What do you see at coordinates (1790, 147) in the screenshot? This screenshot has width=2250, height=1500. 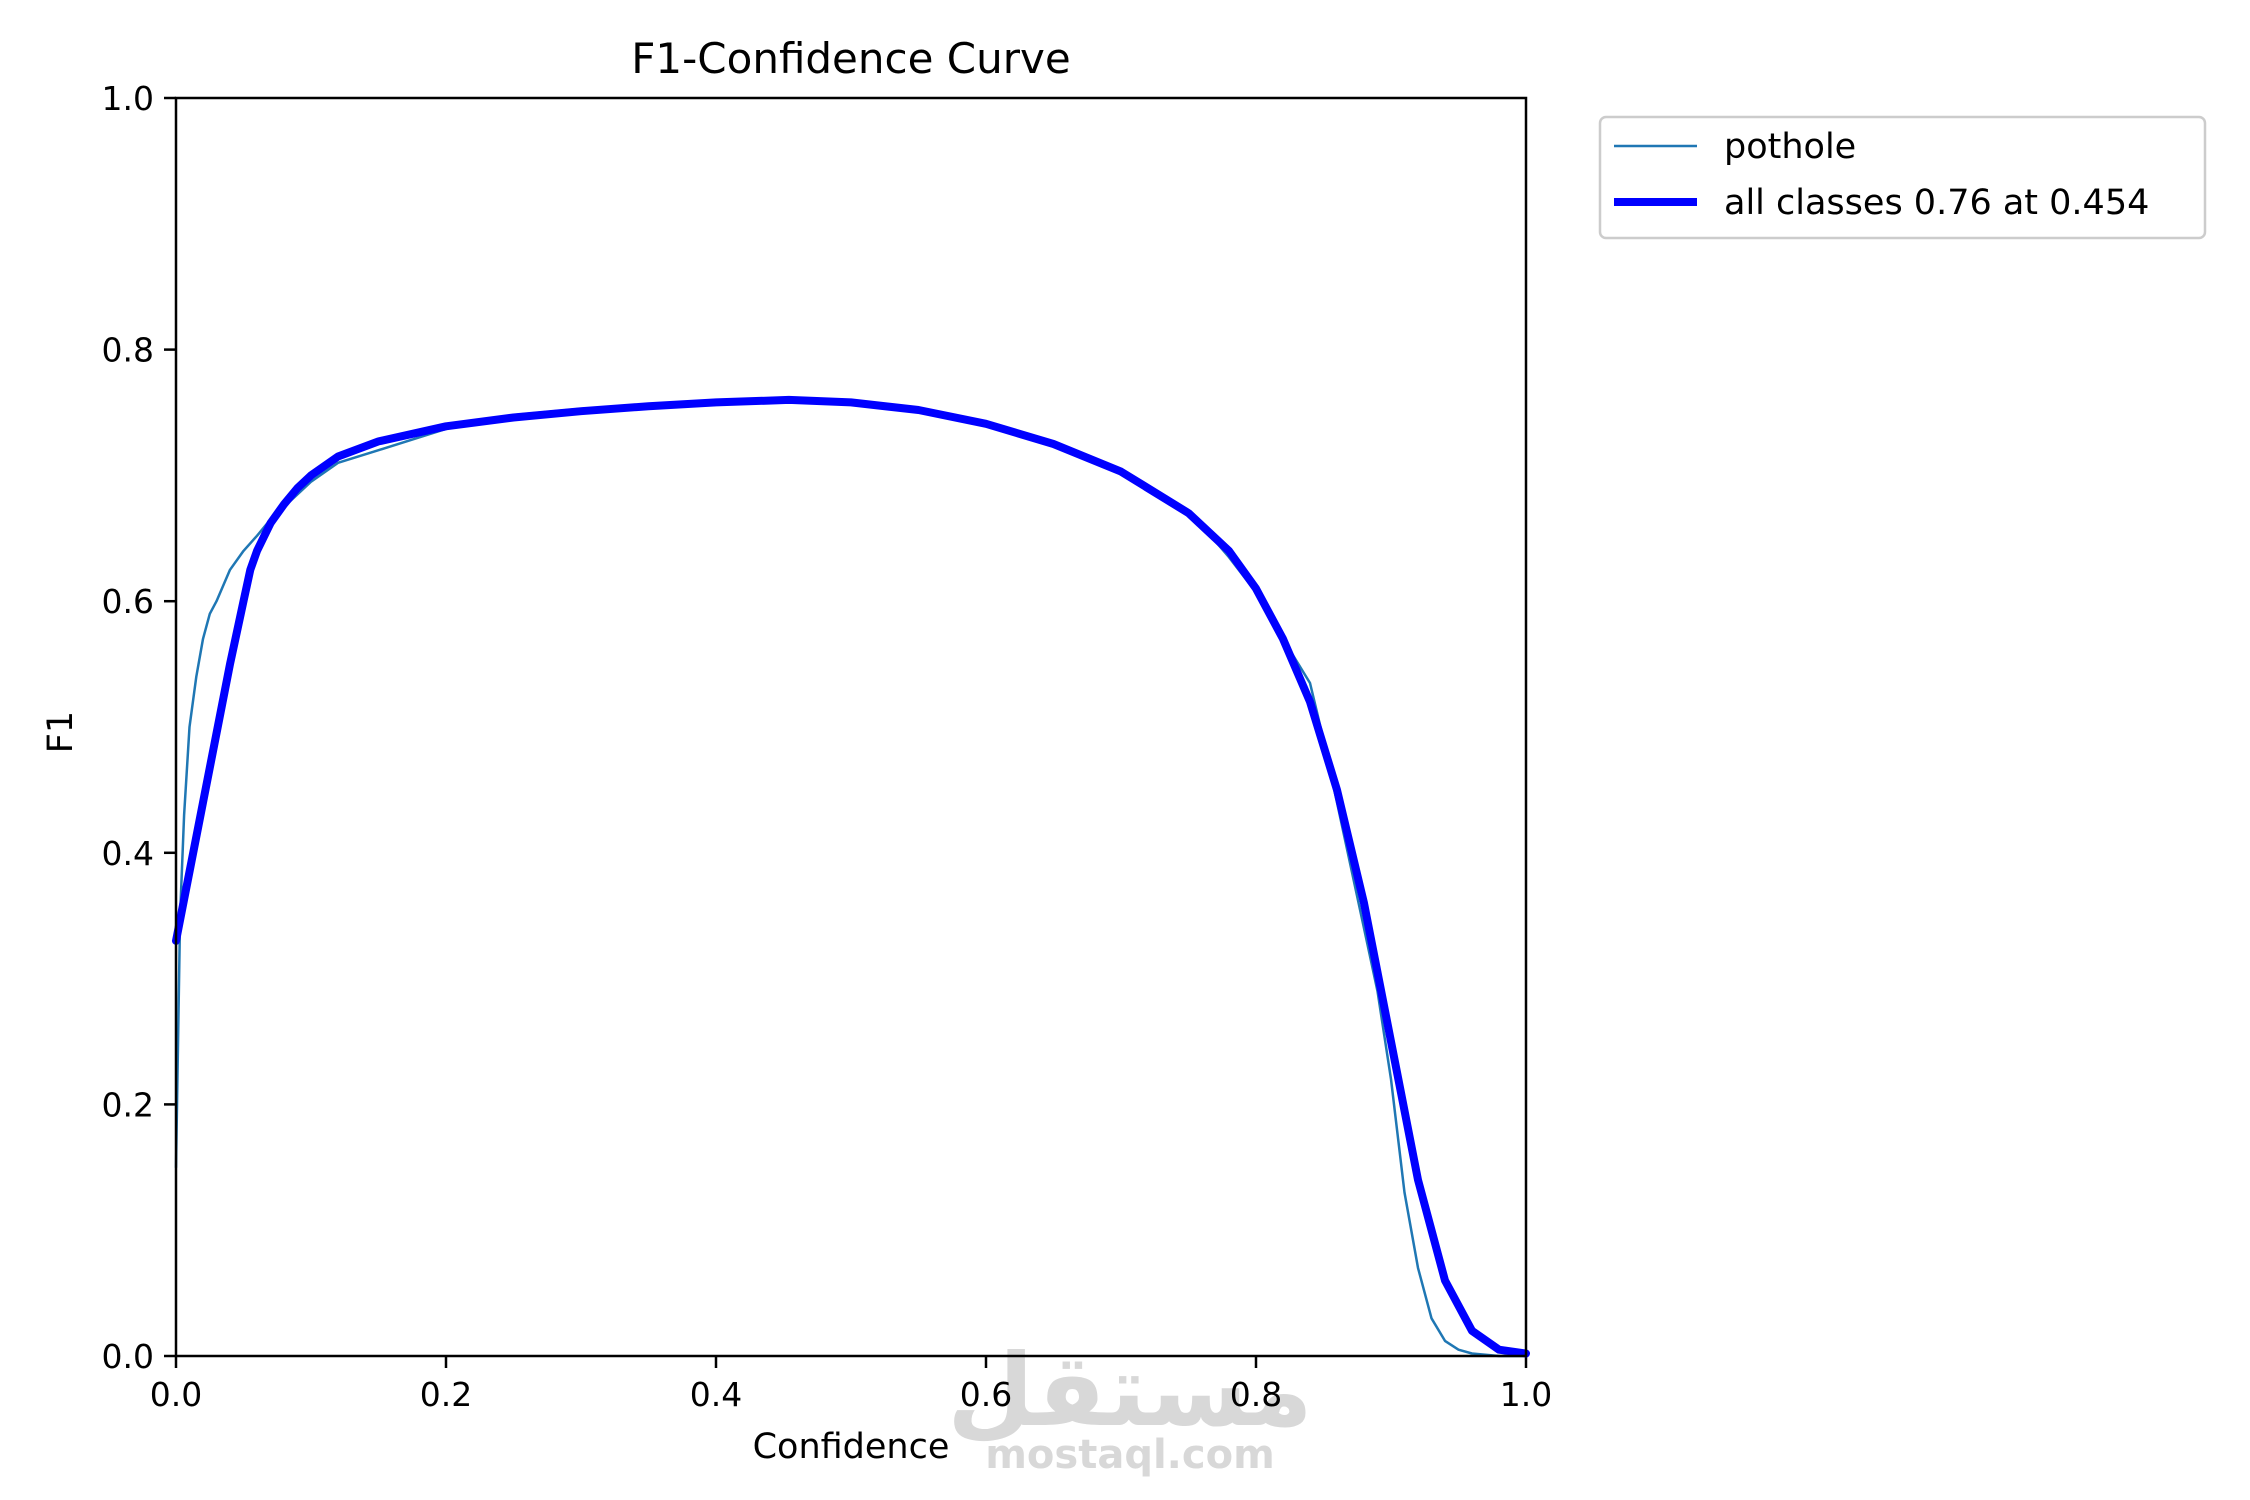 I see `legend-label-pothole: pothole` at bounding box center [1790, 147].